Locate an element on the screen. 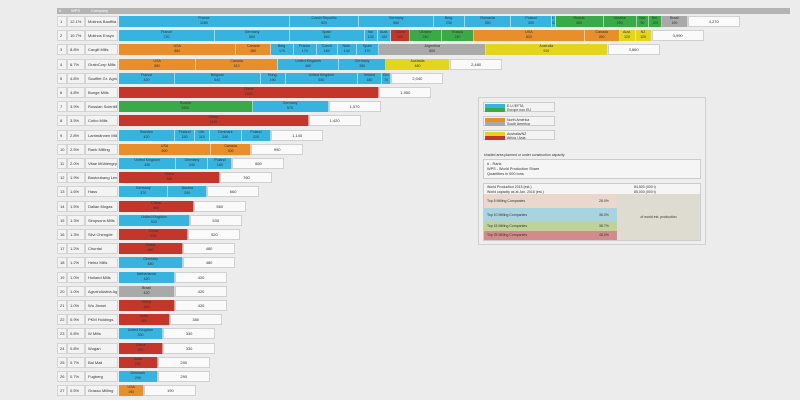  company-name: Heinz Mills is located at coordinates (101, 263).